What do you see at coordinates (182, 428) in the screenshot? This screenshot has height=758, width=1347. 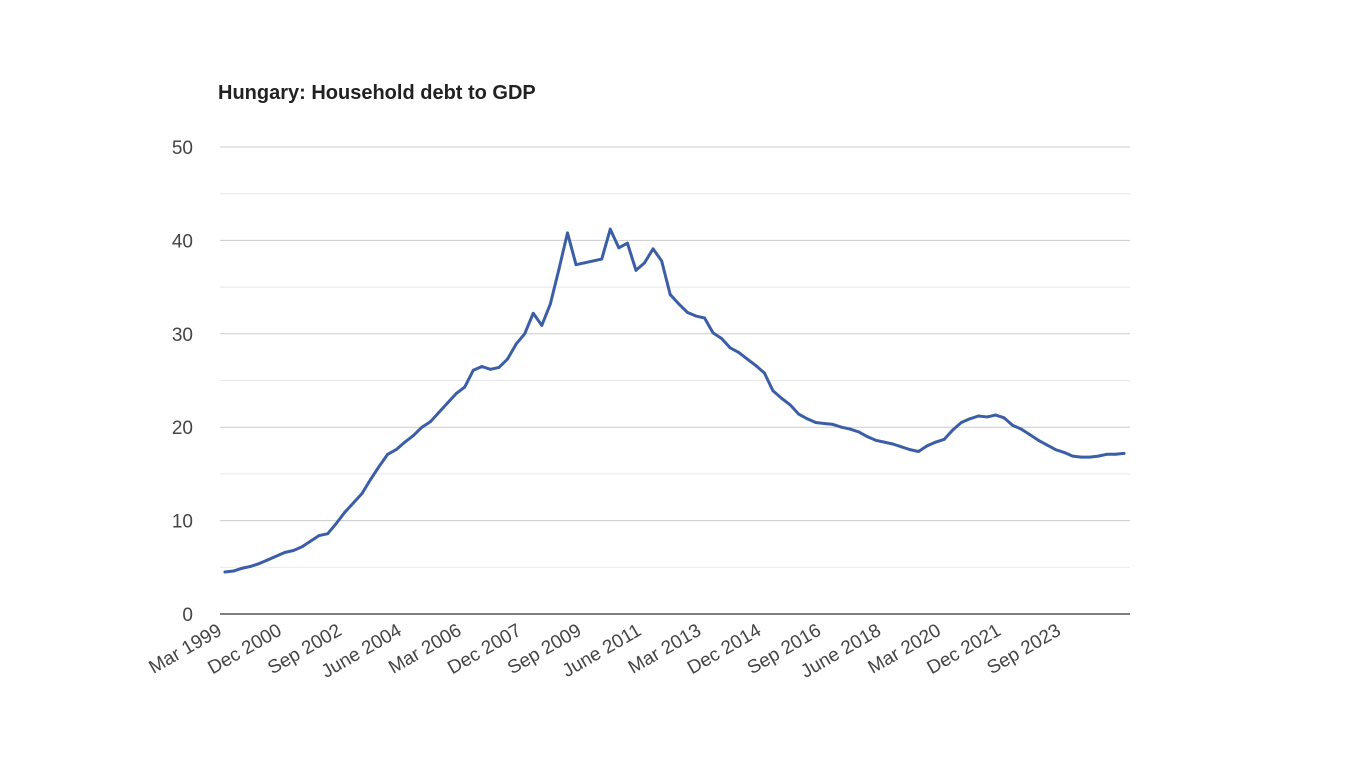 I see `y-tick-label: 20` at bounding box center [182, 428].